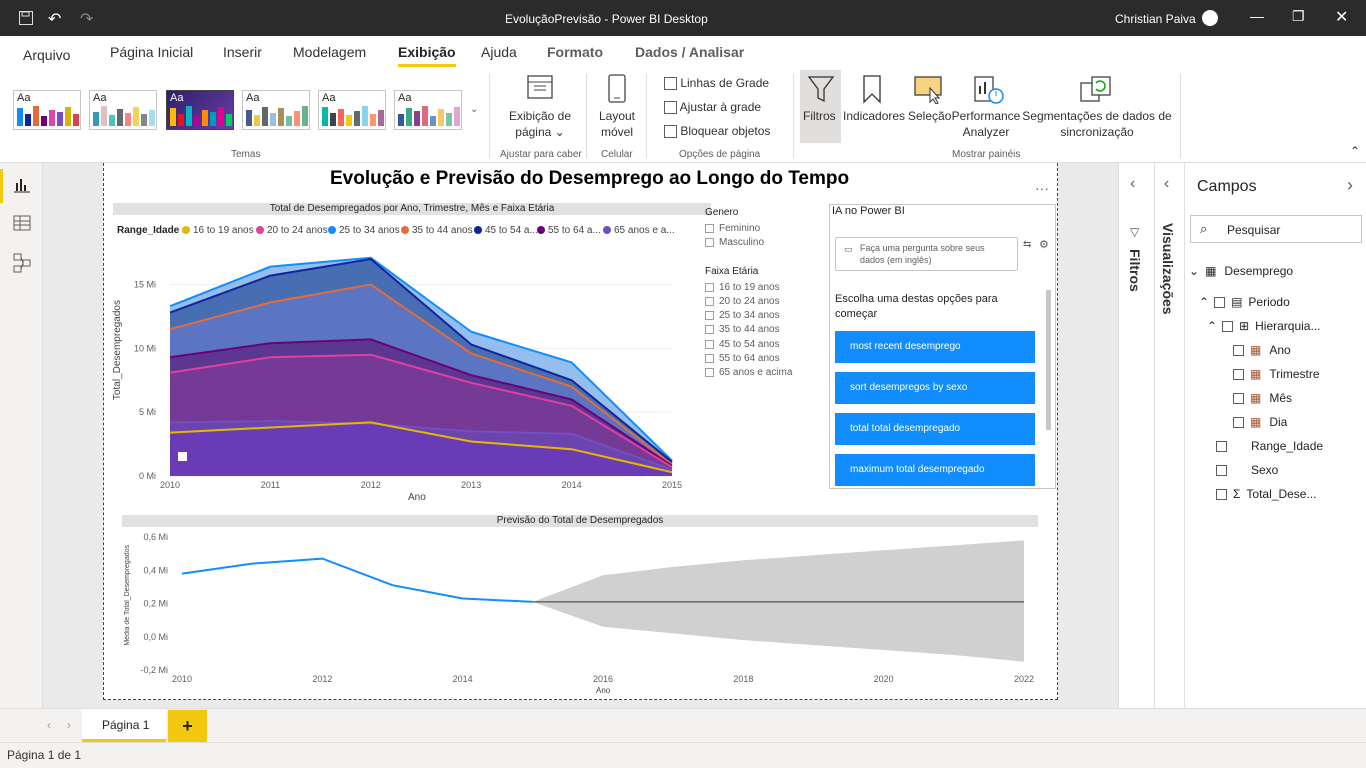  What do you see at coordinates (1210, 18) in the screenshot?
I see `avatar` at bounding box center [1210, 18].